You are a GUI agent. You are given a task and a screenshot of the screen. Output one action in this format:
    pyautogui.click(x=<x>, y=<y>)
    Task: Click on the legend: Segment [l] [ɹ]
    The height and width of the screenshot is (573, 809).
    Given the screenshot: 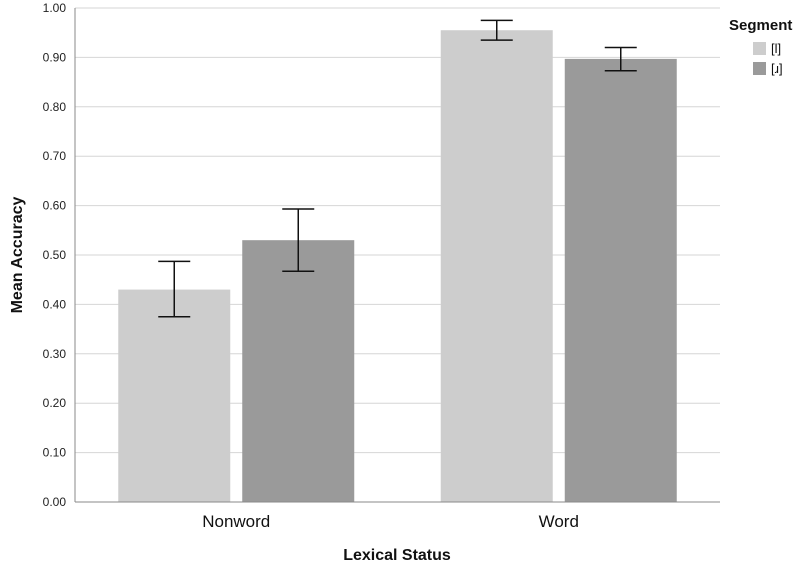 What is the action you would take?
    pyautogui.click(x=760, y=46)
    